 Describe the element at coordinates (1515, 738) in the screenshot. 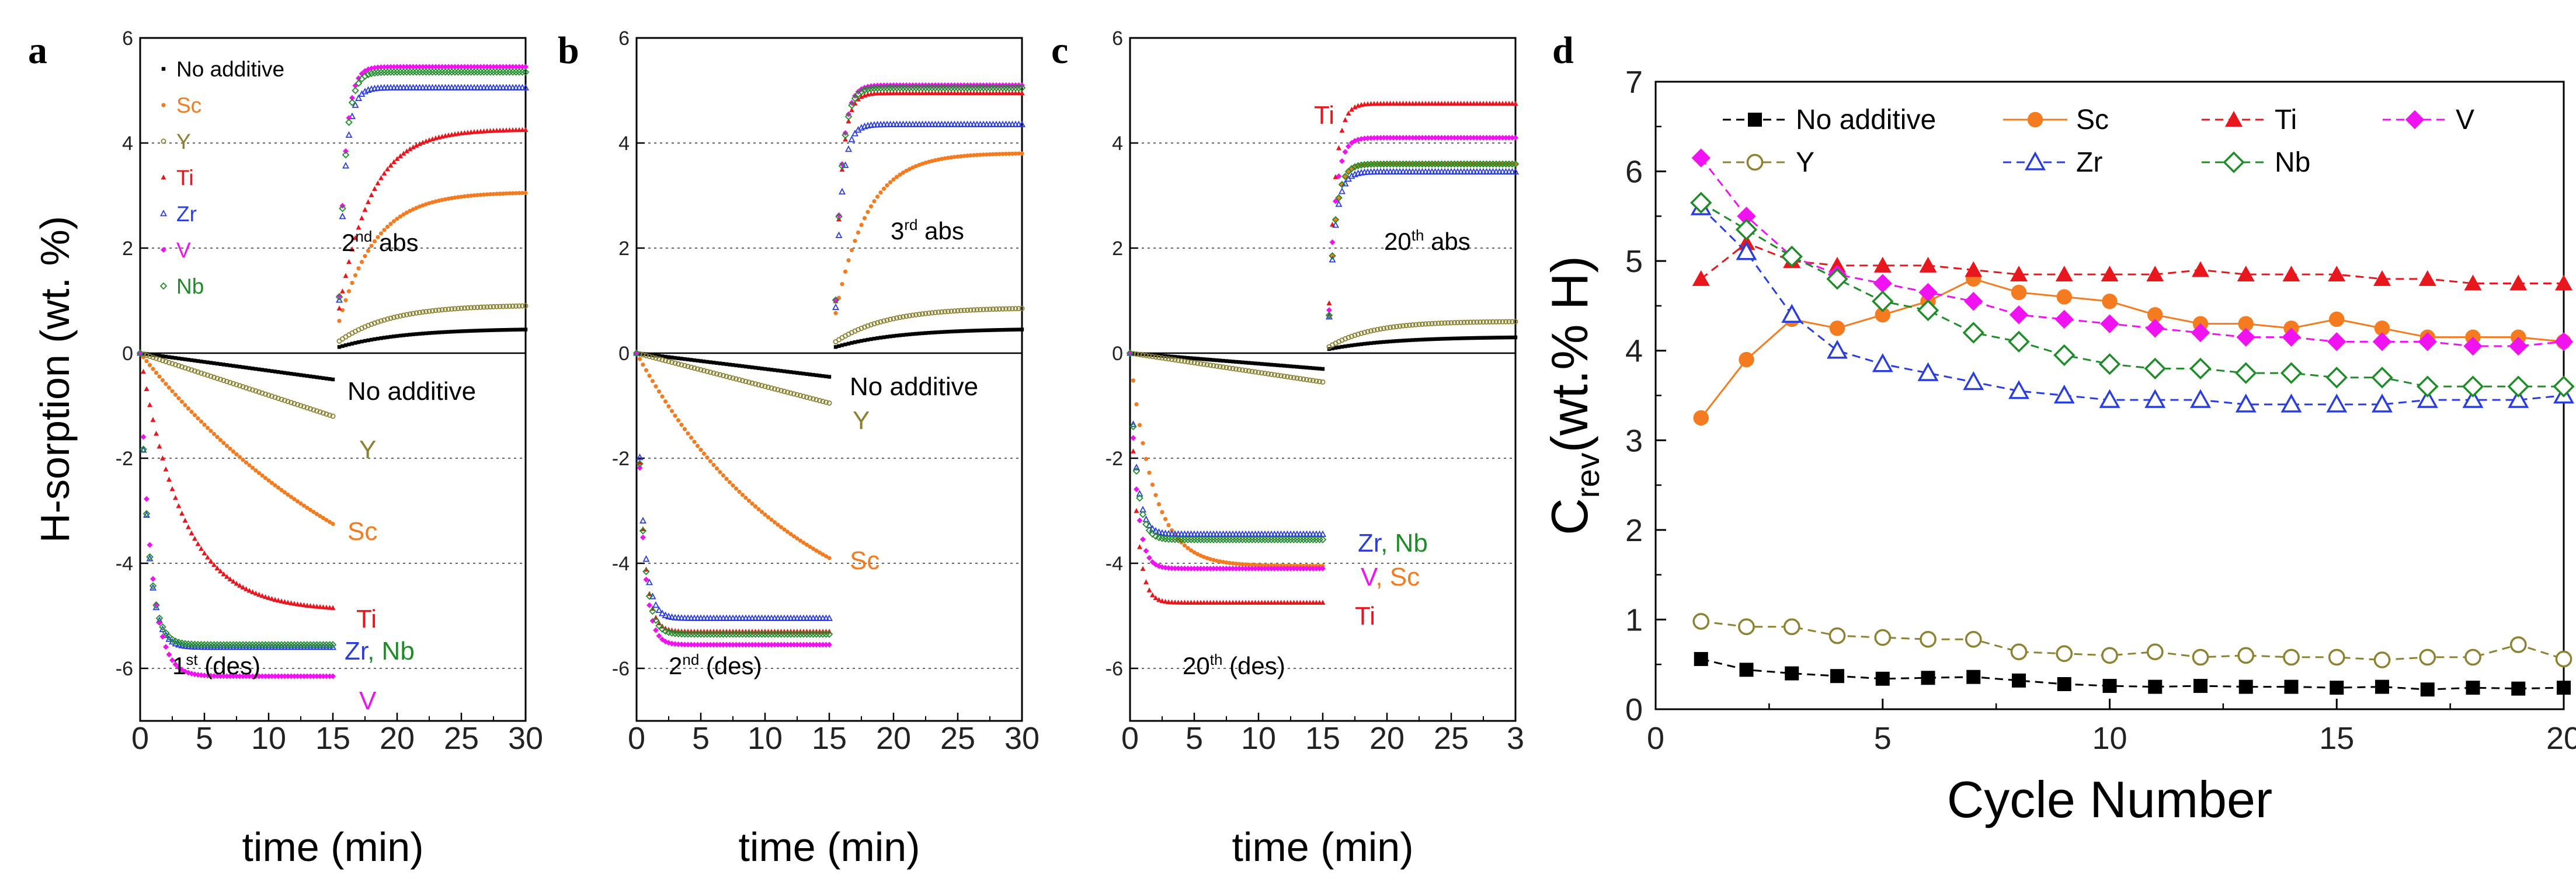

I see `x-tick-label: 3` at that location.